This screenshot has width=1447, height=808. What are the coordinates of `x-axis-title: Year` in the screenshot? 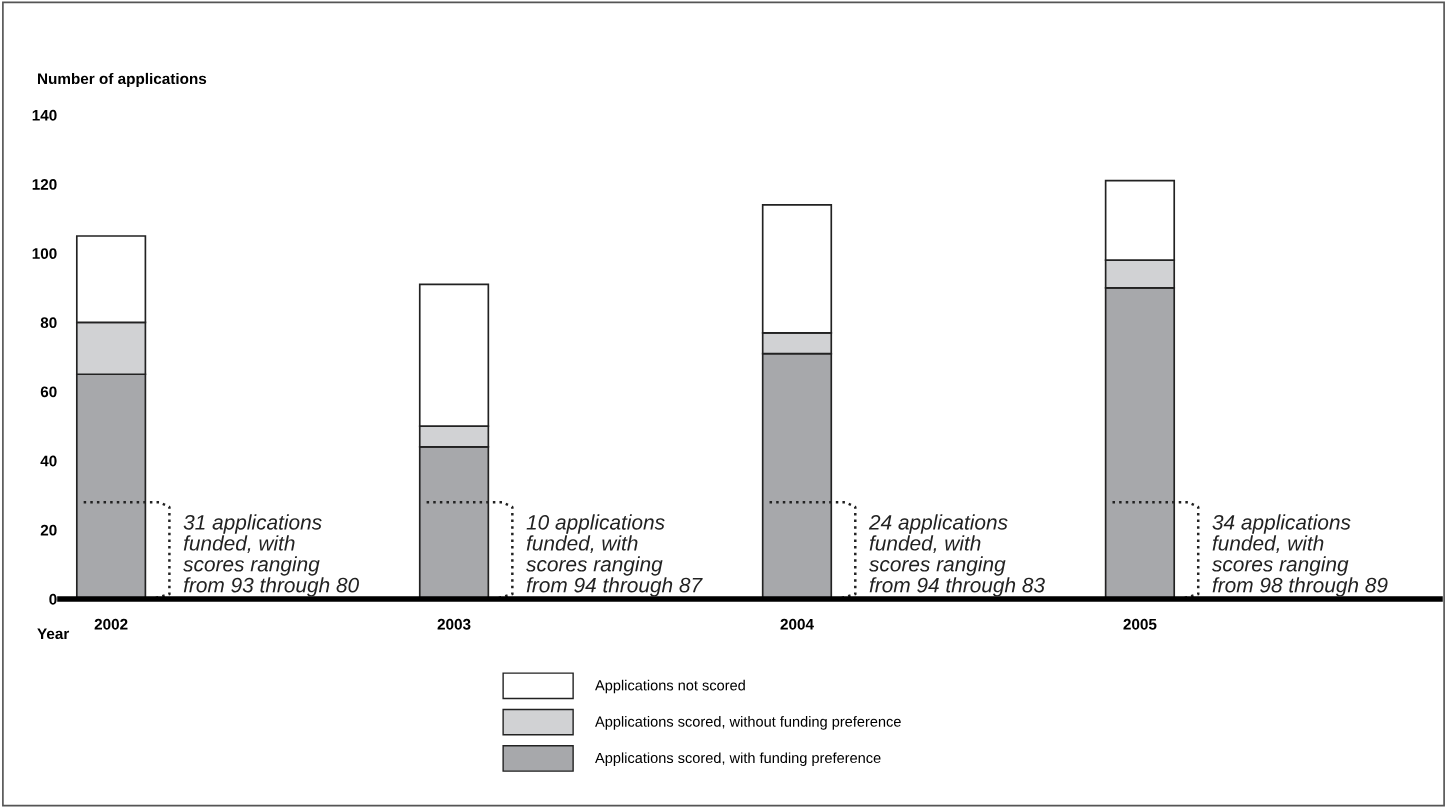 It's located at (53, 634).